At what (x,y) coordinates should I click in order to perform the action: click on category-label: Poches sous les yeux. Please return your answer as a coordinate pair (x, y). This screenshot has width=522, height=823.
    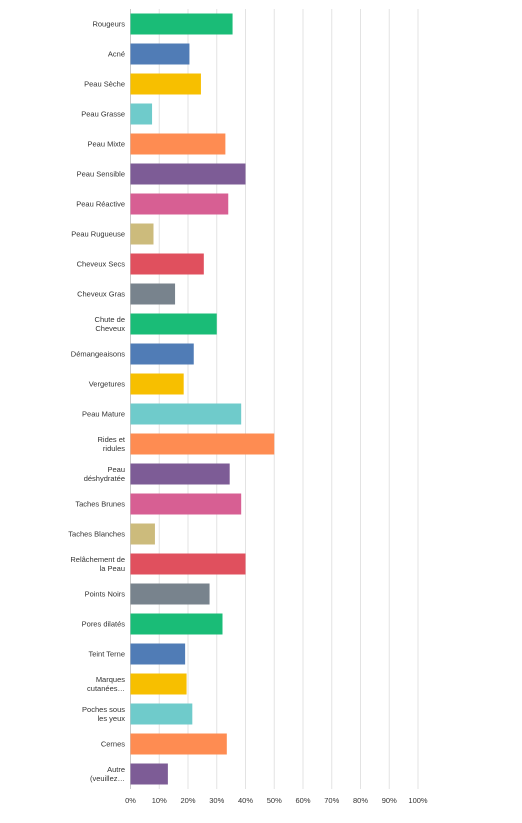
    Looking at the image, I should click on (103, 714).